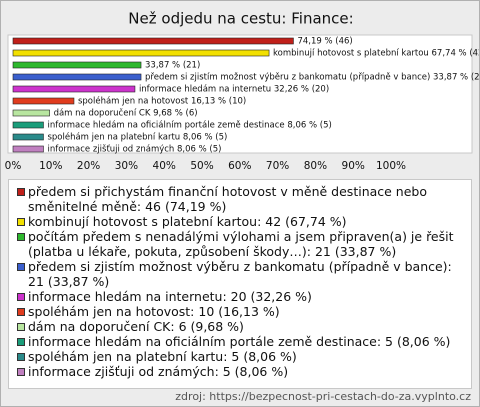 This screenshot has height=407, width=480. Describe the element at coordinates (88, 166) in the screenshot. I see `x-tick-label: 20%` at that location.